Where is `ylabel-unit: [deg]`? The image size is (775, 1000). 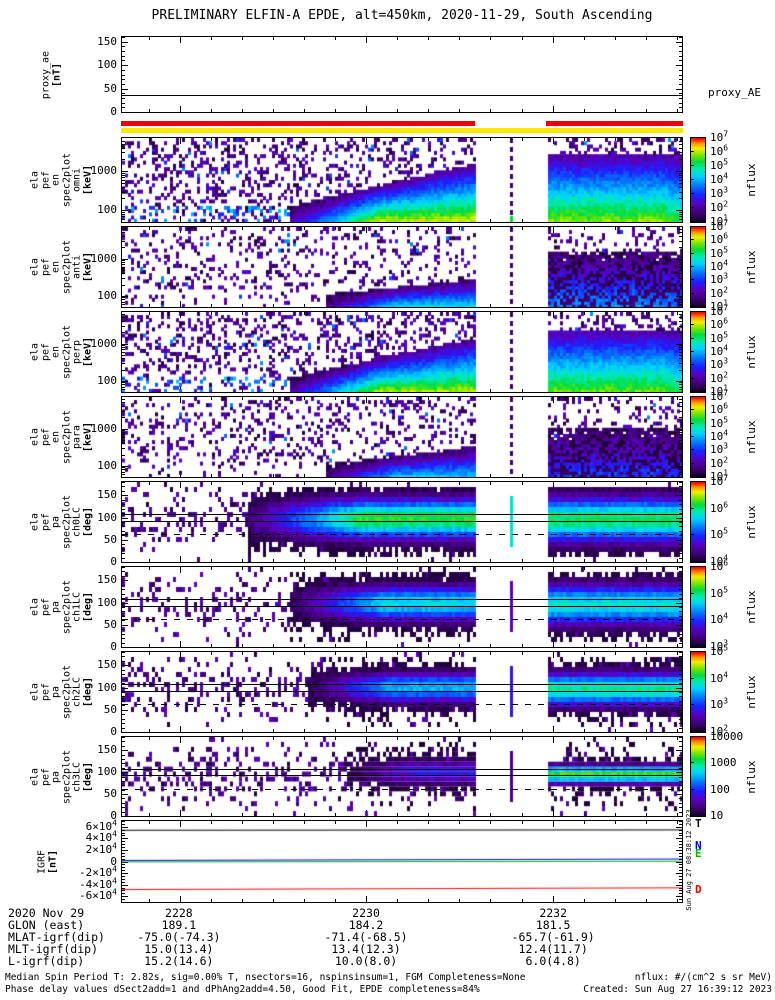 ylabel-unit: [deg] is located at coordinates (87, 692).